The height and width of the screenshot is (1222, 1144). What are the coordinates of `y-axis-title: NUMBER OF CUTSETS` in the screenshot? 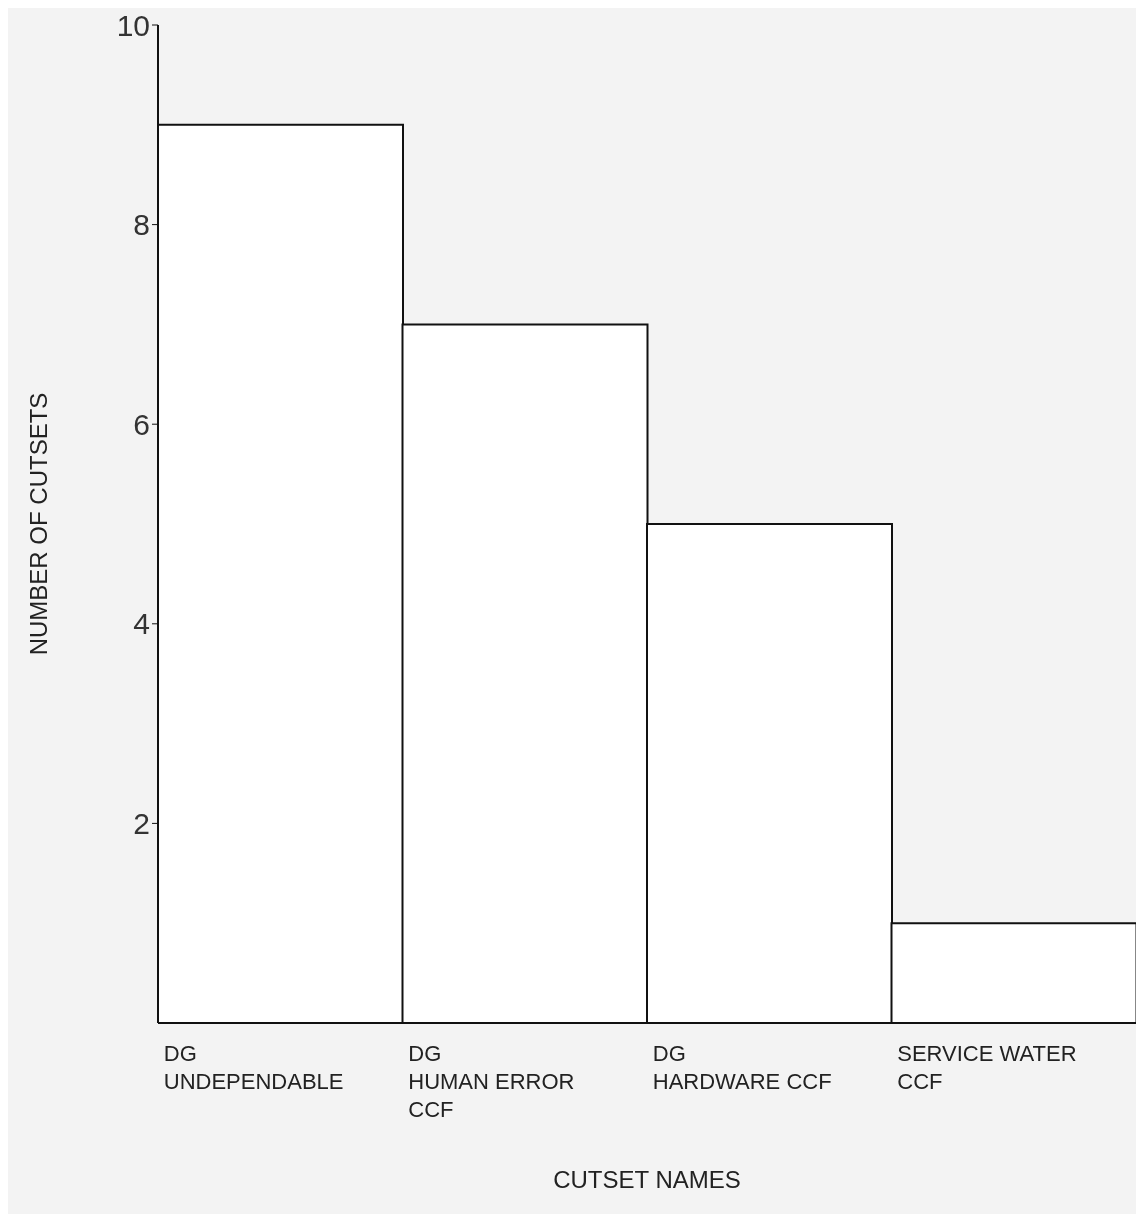 It's located at (38, 524).